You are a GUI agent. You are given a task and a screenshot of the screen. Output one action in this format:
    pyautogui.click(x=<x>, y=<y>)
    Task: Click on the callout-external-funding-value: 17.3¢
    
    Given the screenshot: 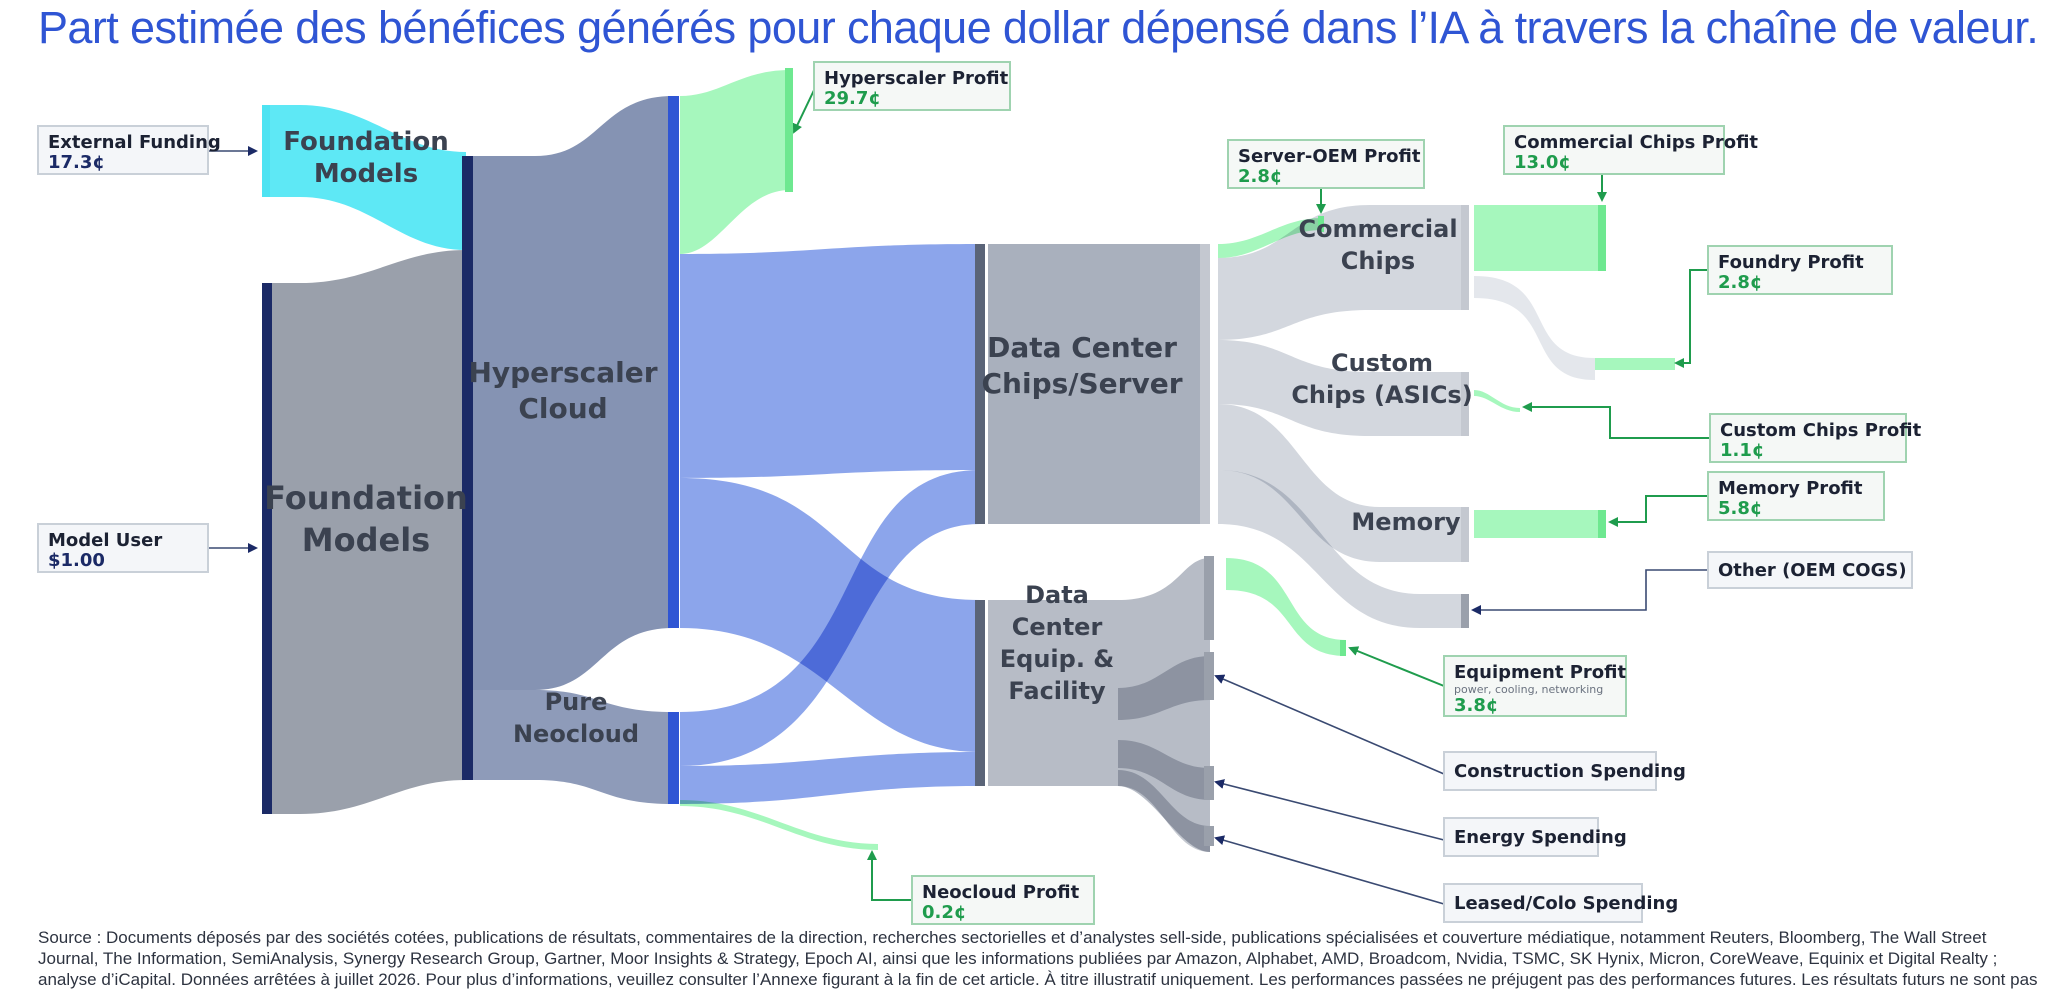 What is the action you would take?
    pyautogui.click(x=76, y=162)
    